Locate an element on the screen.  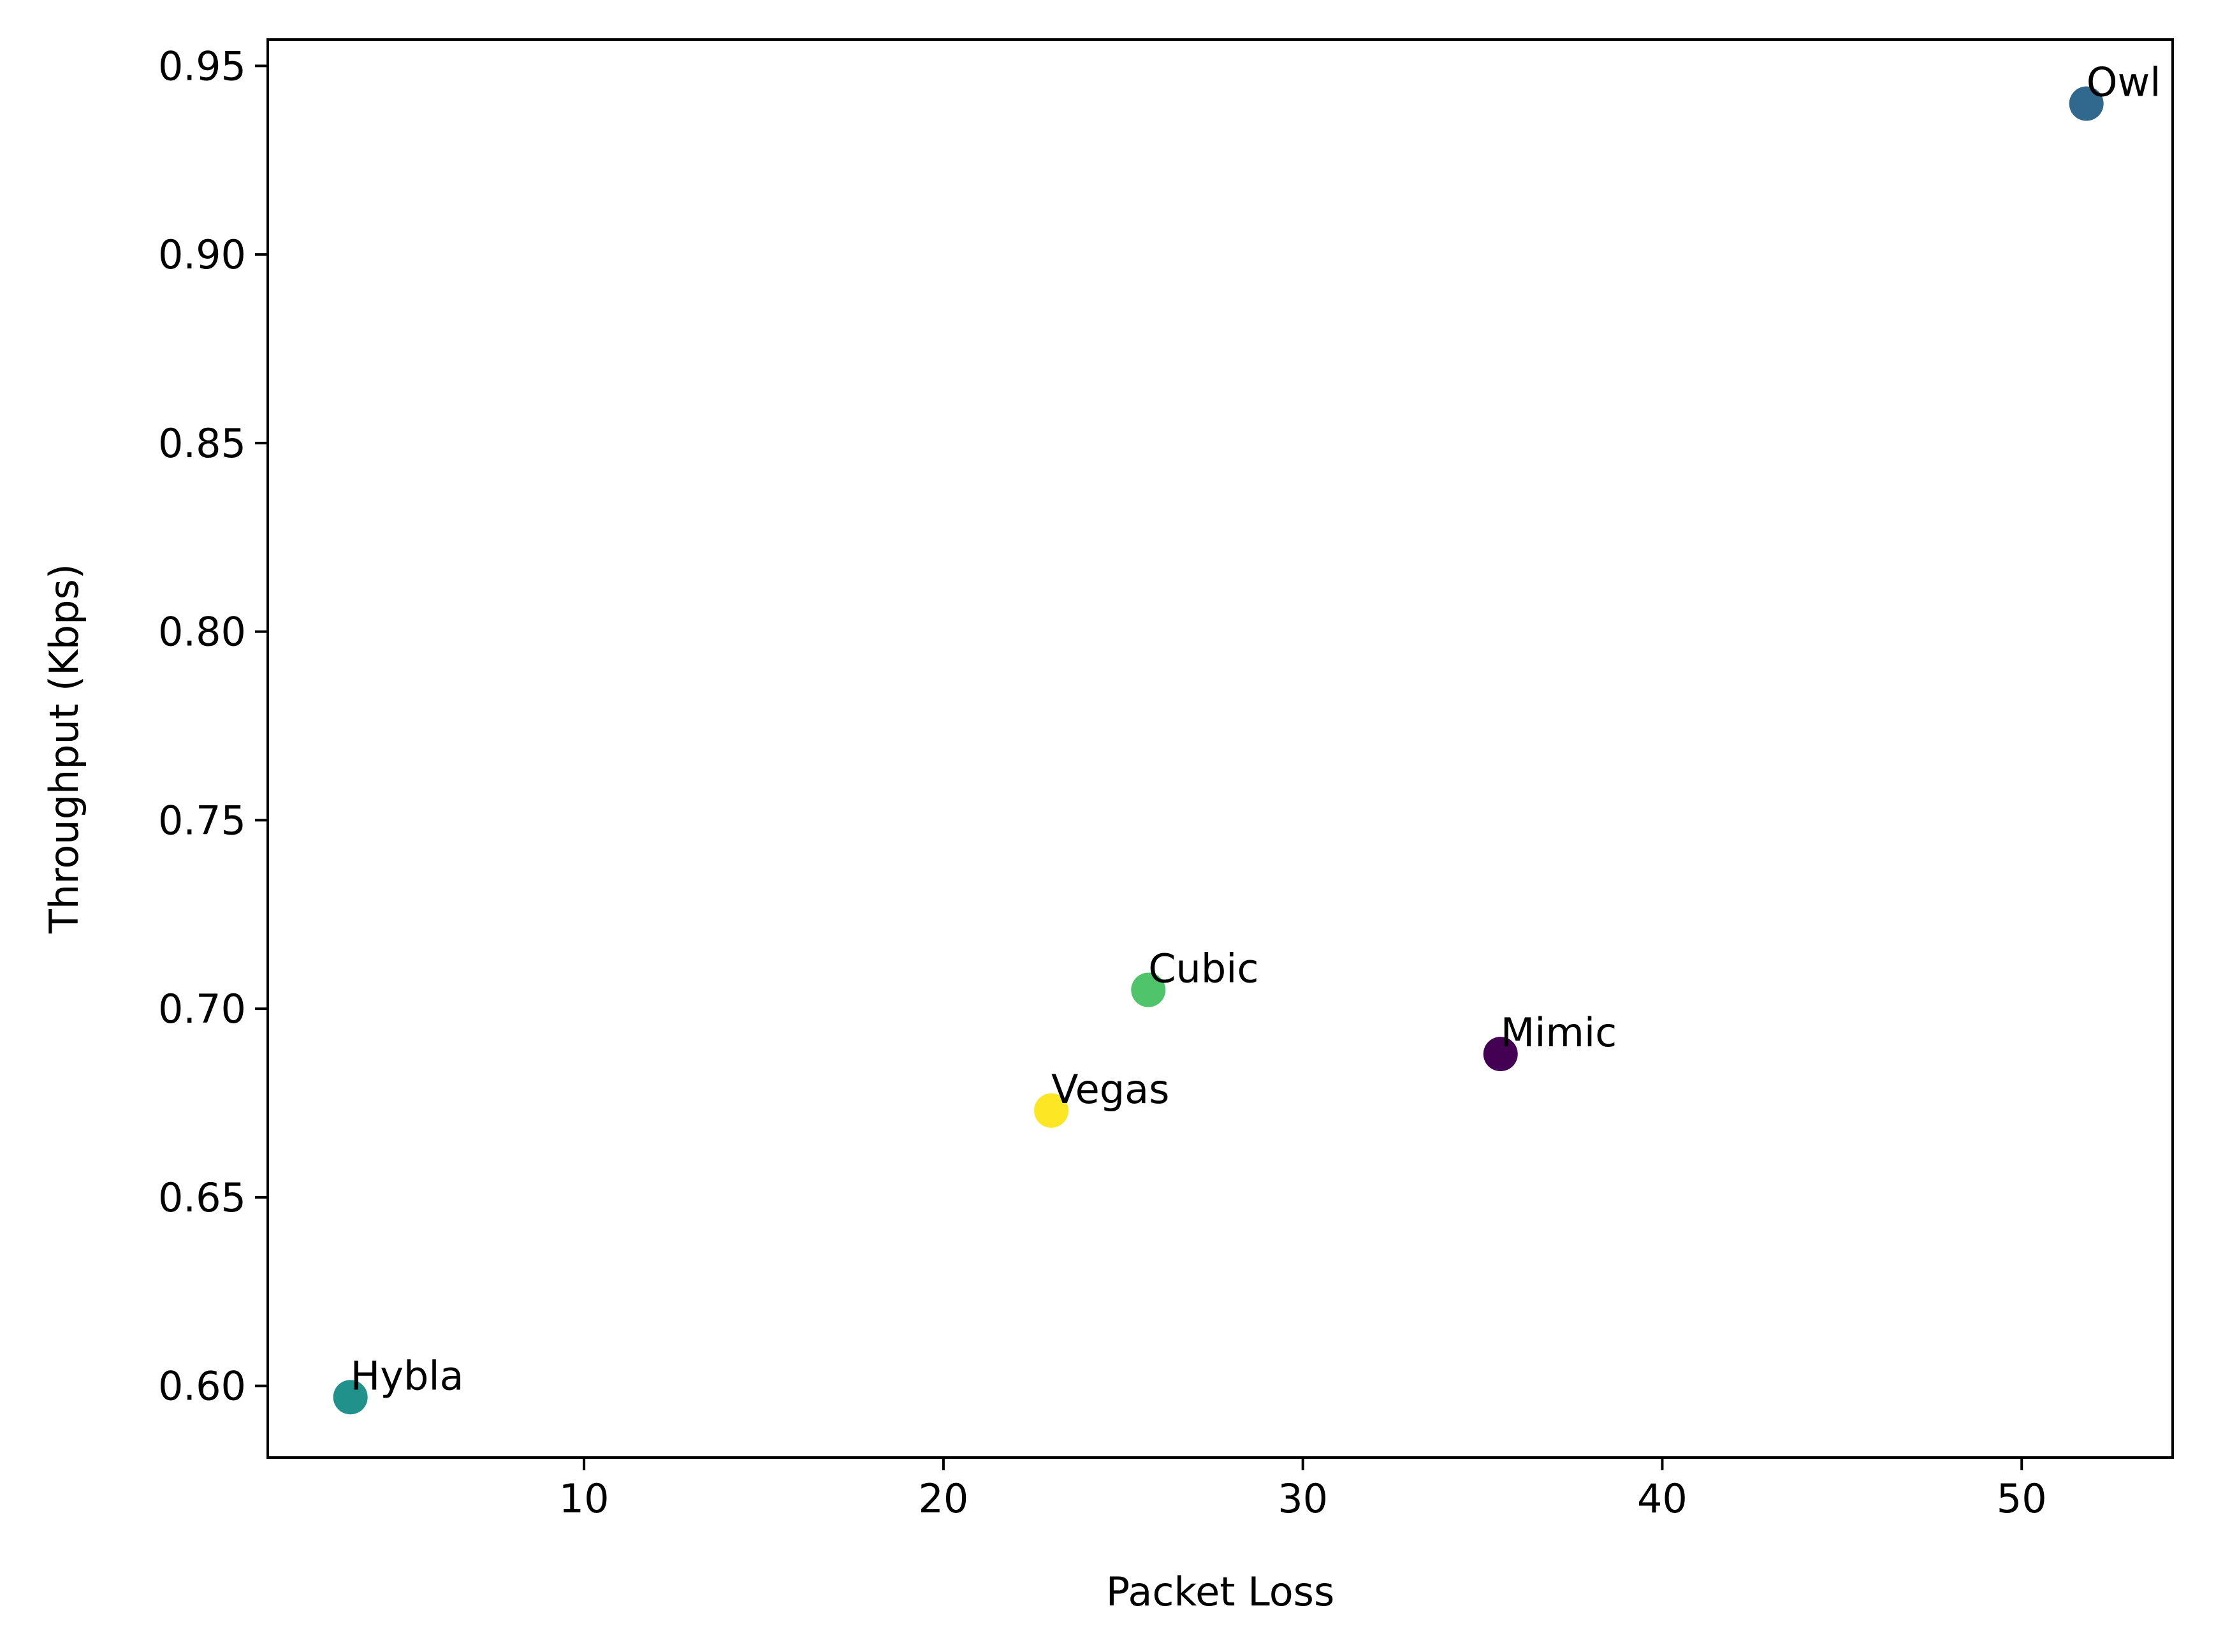
data-point-hybla is located at coordinates (351, 1398).